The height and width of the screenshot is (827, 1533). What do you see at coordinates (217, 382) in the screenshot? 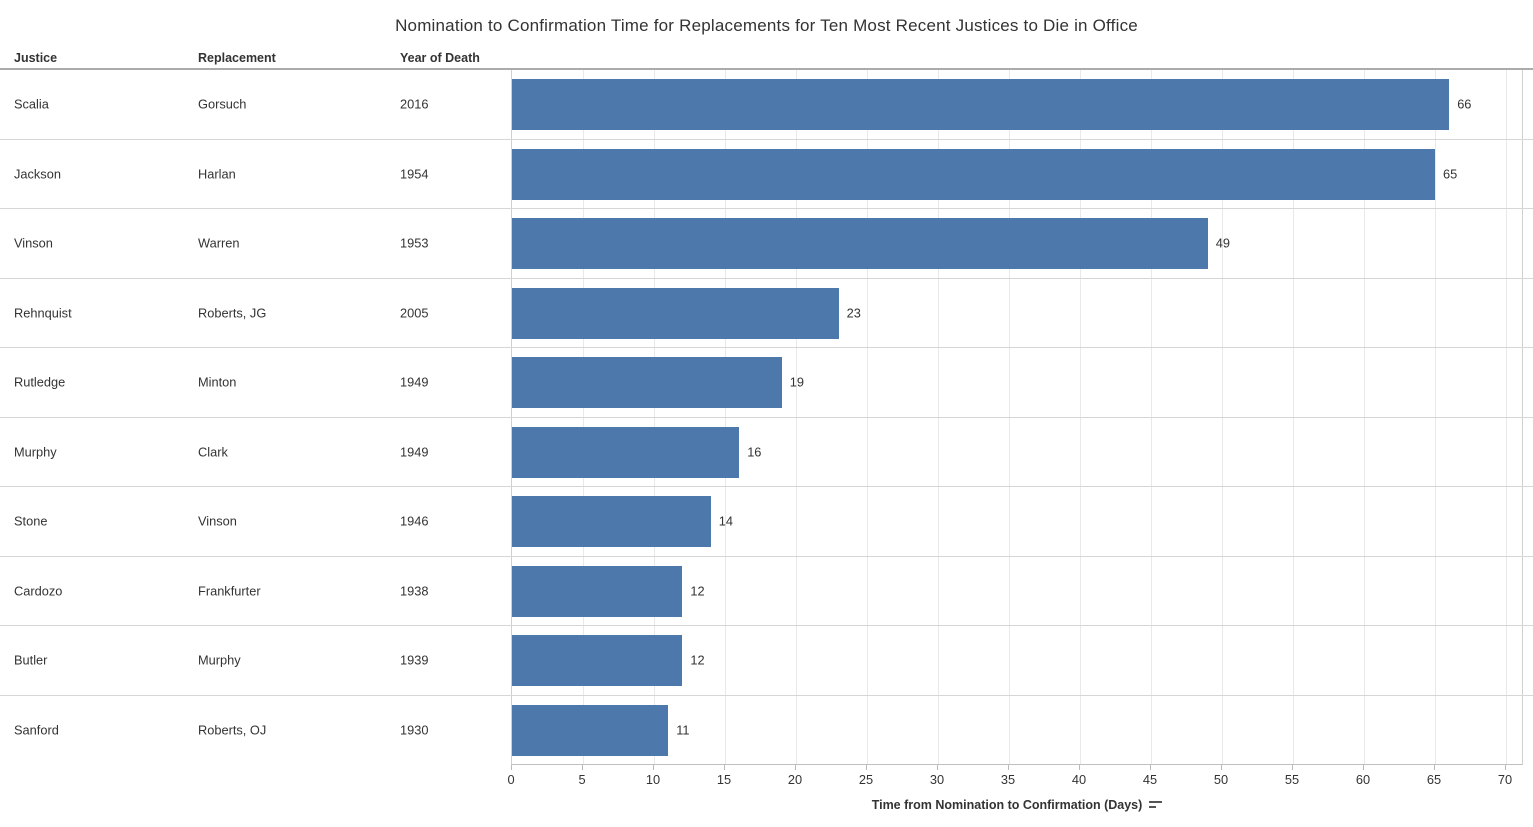
I see `replacement-cell: Minton` at bounding box center [217, 382].